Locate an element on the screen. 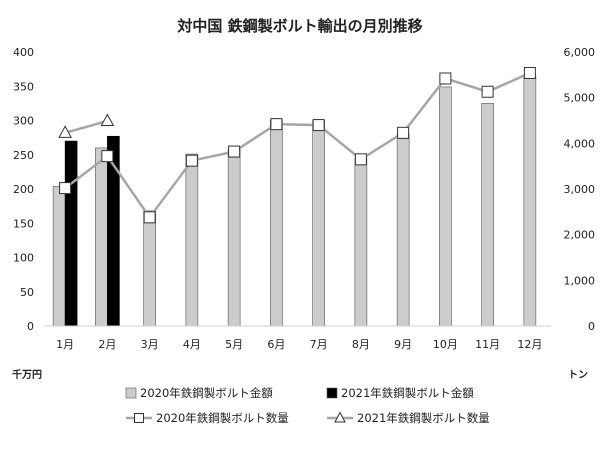  right-tick-label: 1,000 is located at coordinates (580, 280).